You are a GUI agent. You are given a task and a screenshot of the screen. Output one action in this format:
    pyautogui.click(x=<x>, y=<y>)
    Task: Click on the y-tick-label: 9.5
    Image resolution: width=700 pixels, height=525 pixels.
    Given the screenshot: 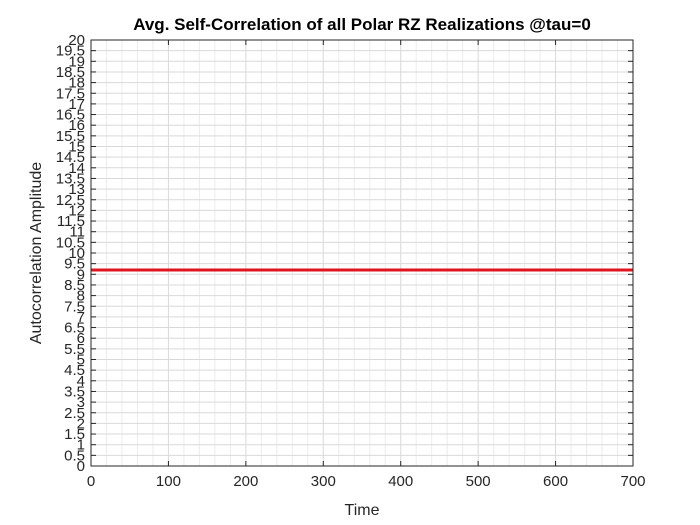 What is the action you would take?
    pyautogui.click(x=74, y=264)
    